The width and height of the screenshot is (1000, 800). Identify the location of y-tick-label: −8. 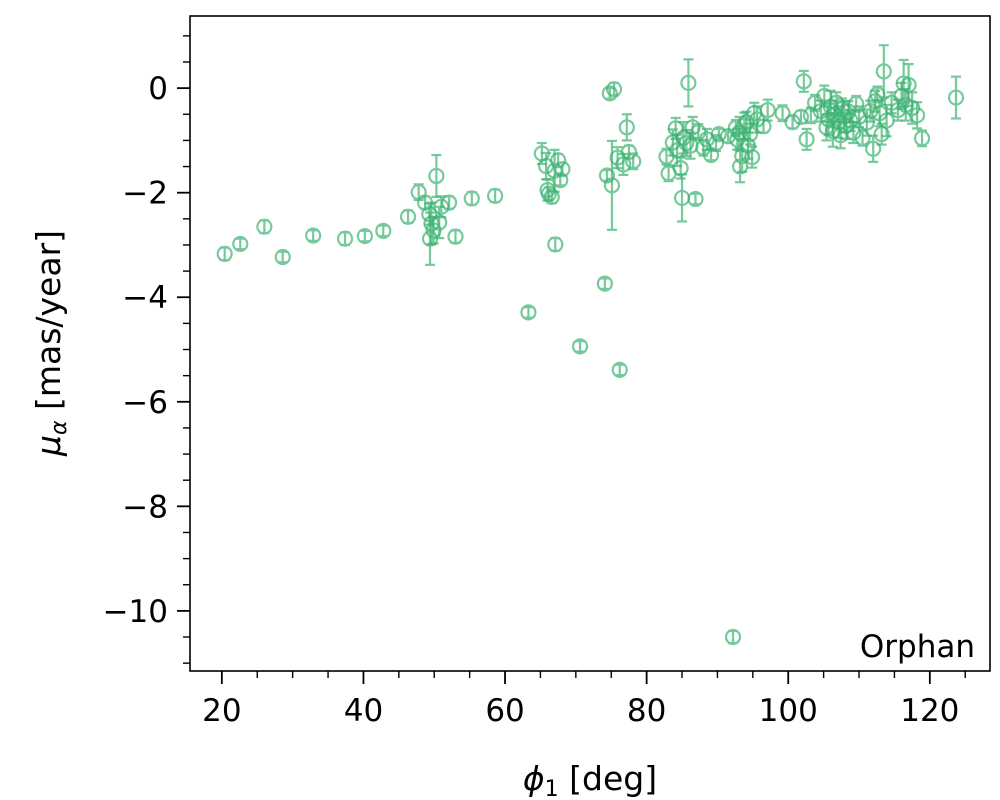
(145, 507).